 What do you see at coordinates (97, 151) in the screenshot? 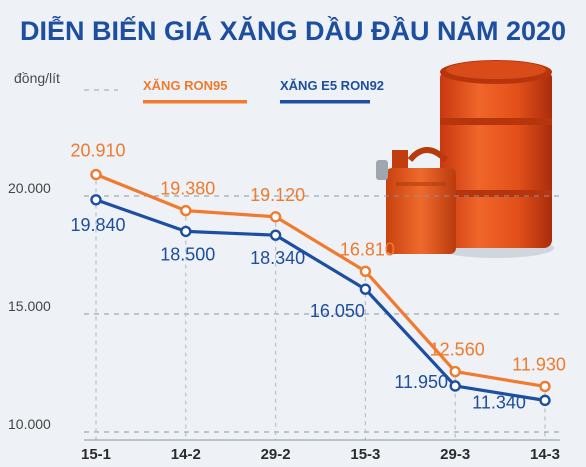
I see `data-label: 20.910` at bounding box center [97, 151].